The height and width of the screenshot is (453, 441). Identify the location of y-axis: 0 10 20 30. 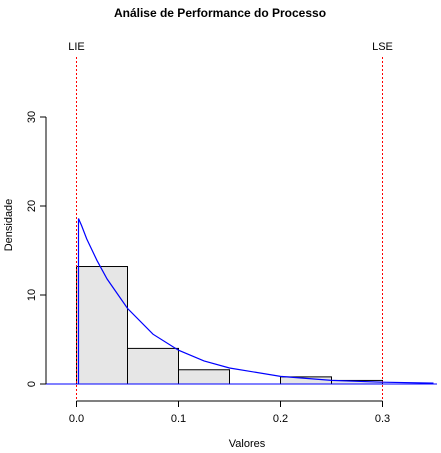
(36, 249).